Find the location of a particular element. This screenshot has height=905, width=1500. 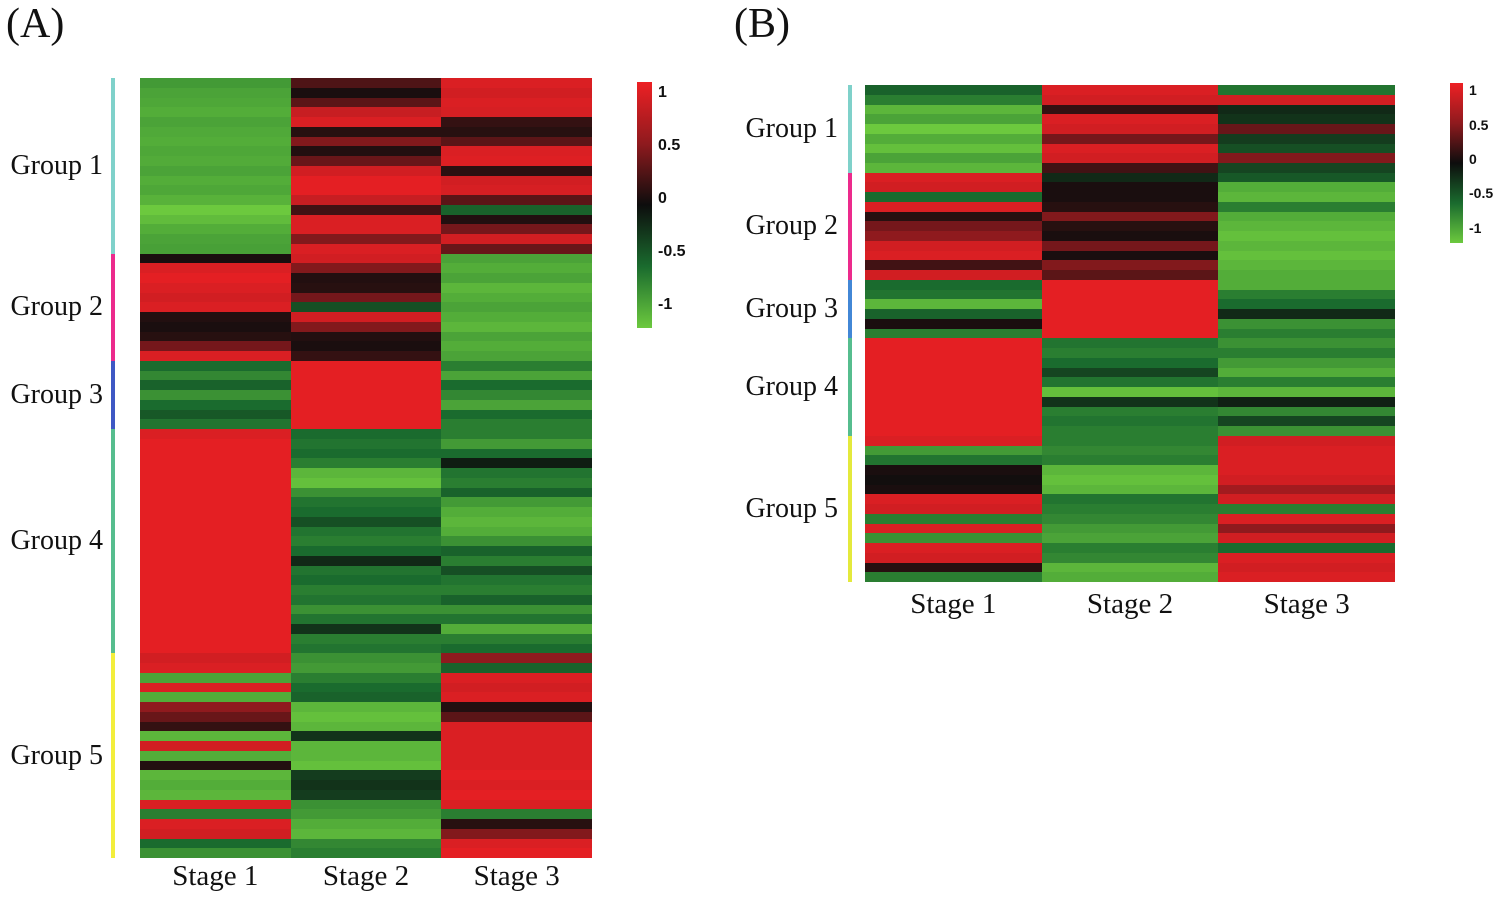

panel-b-stage-labels: Stage 1 Stage 2 Stage 3 is located at coordinates (1130, 604).